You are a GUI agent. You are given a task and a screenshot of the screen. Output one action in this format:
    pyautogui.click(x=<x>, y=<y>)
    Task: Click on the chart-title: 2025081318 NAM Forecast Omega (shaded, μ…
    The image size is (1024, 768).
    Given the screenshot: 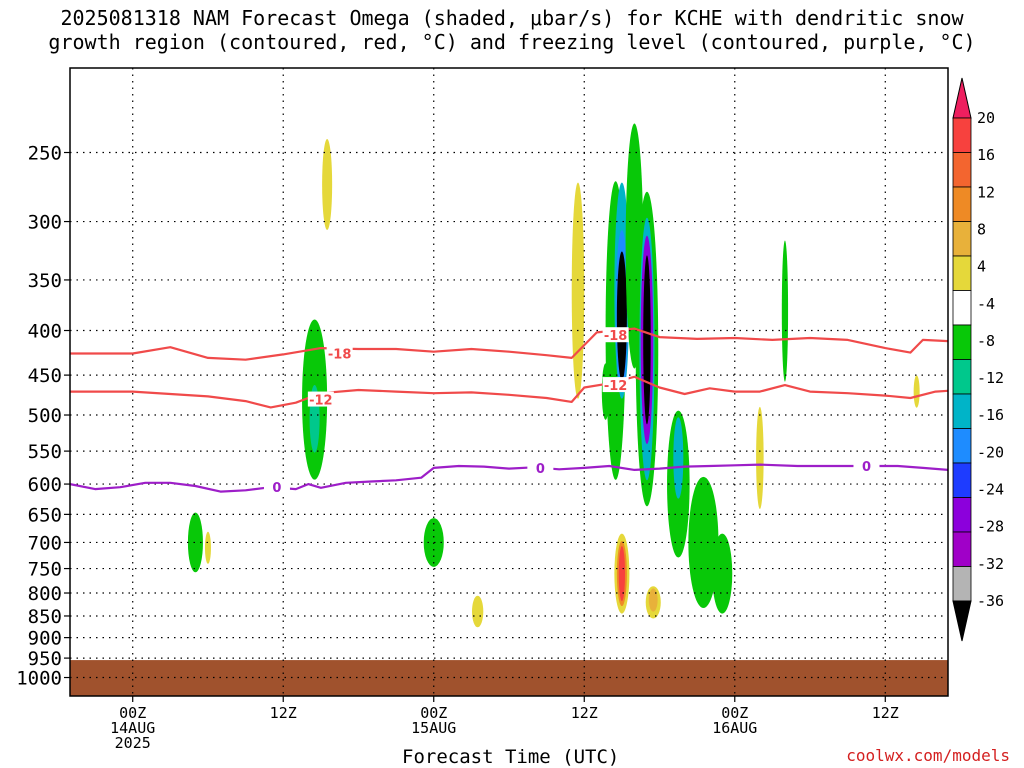 What is the action you would take?
    pyautogui.click(x=512, y=30)
    